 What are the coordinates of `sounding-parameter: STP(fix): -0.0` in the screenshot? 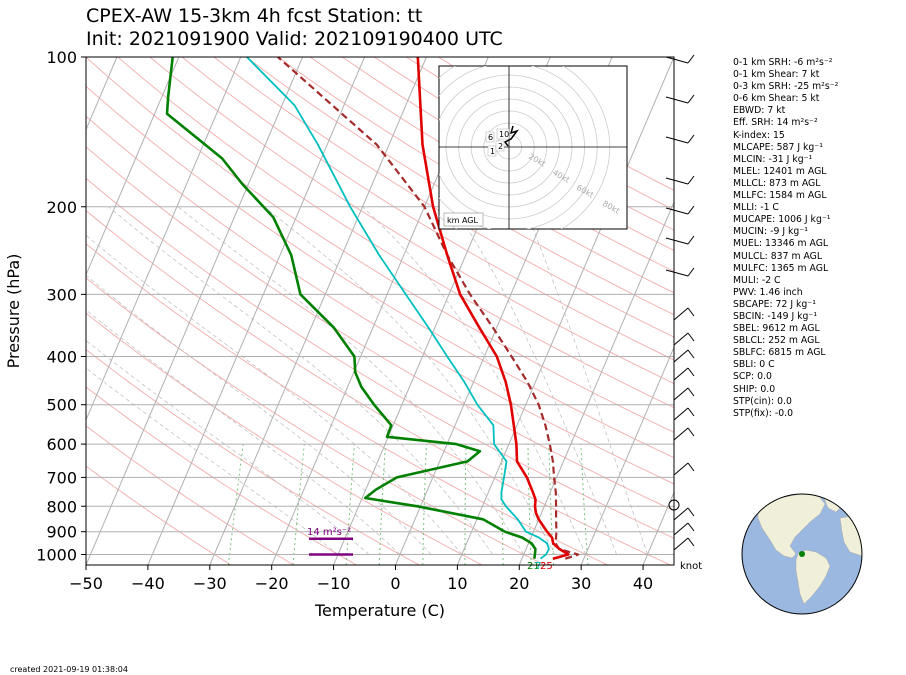 It's located at (763, 413).